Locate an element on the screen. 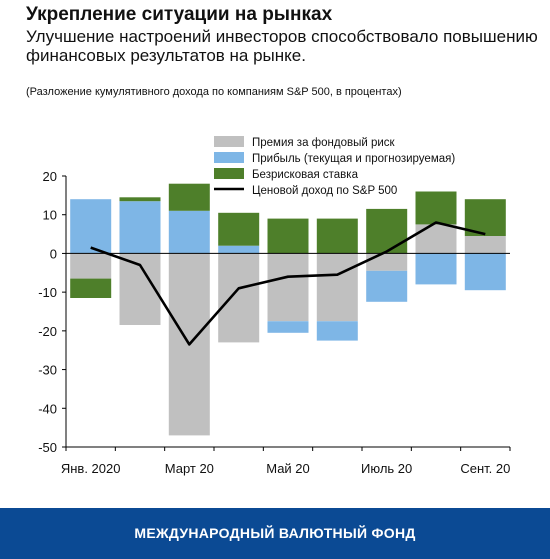 The width and height of the screenshot is (550, 559). bar-s0-c7 is located at coordinates (436, 239).